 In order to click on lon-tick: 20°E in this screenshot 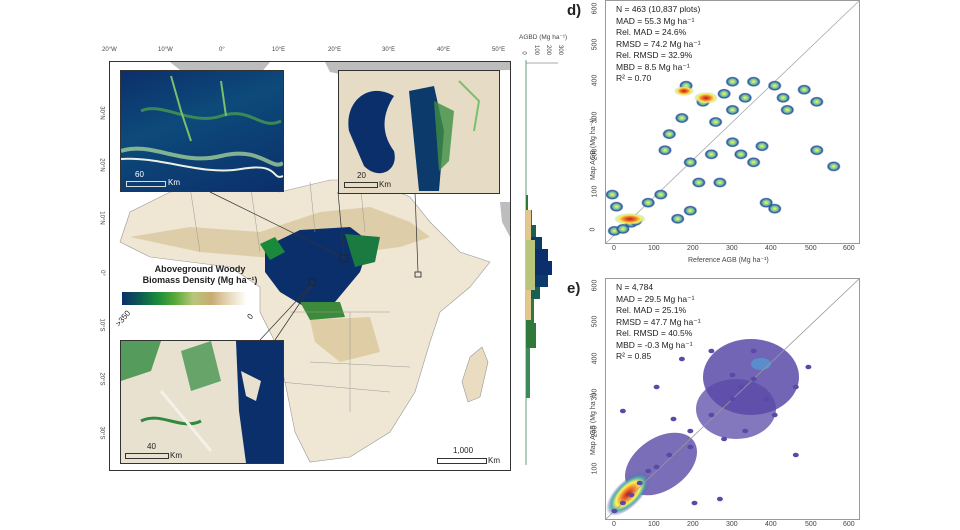, I will do `click(335, 50)`.